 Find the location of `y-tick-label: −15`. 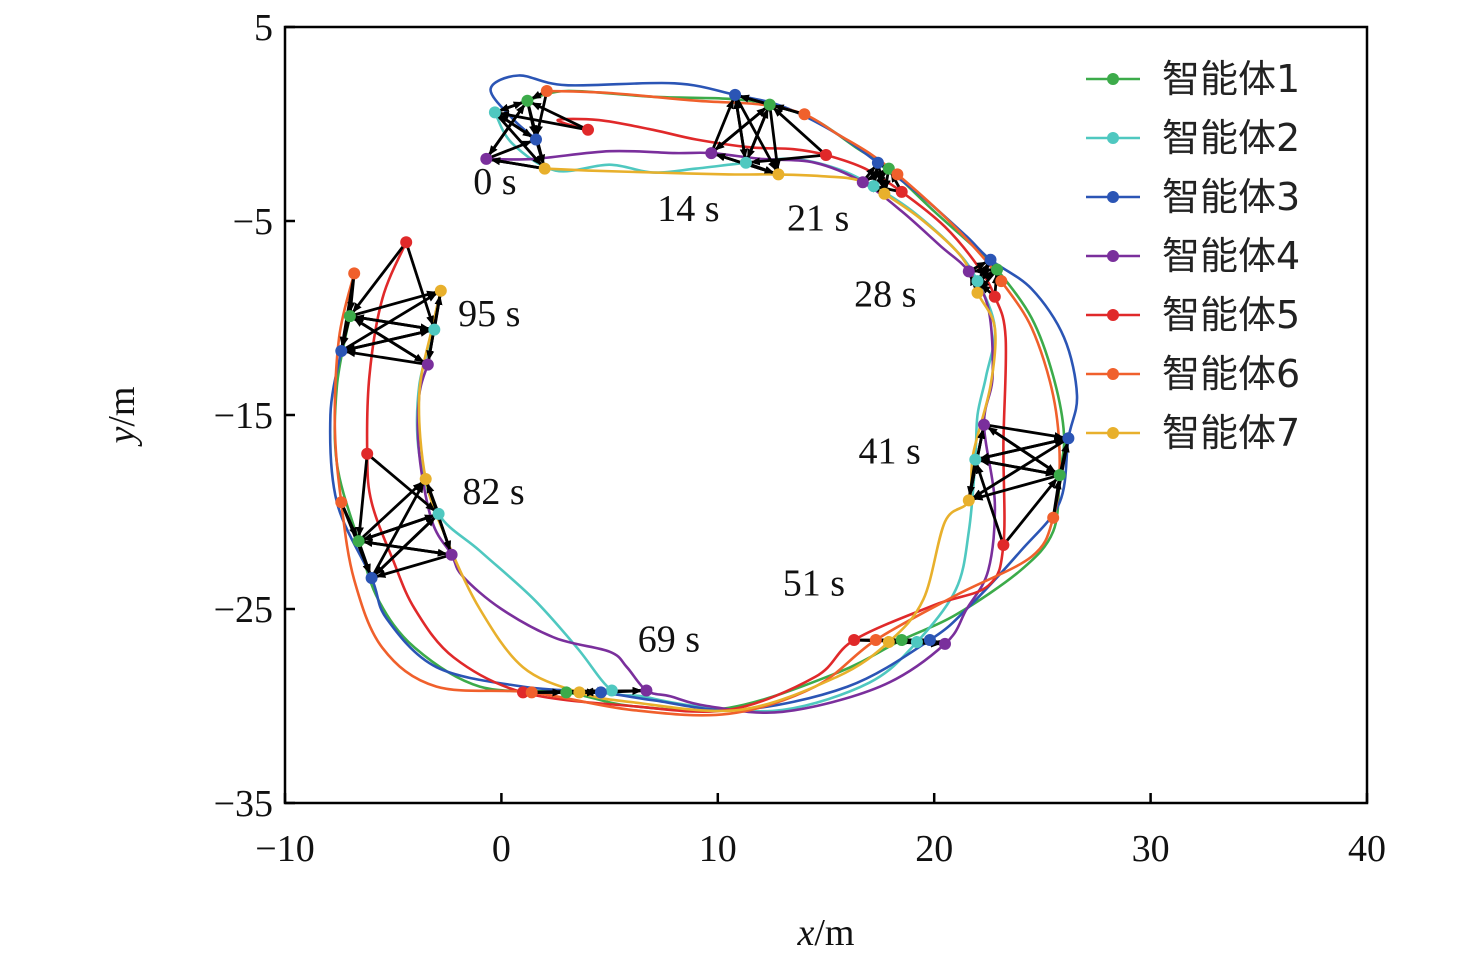

y-tick-label: −15 is located at coordinates (243, 416).